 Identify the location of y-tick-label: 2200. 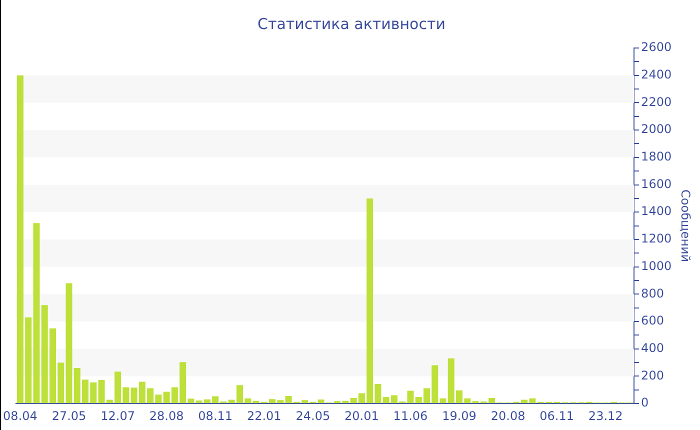
(656, 101).